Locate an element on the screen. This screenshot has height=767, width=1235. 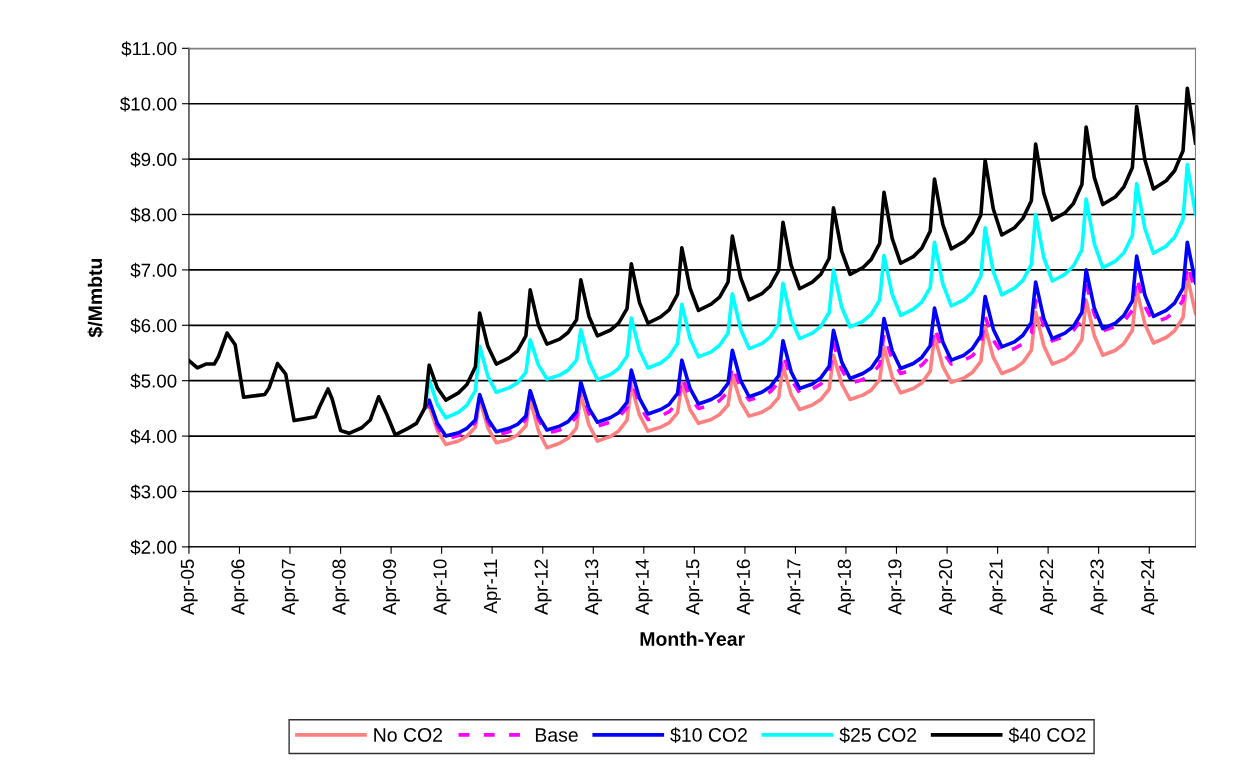
x-tick-label: Apr-10 is located at coordinates (442, 587).